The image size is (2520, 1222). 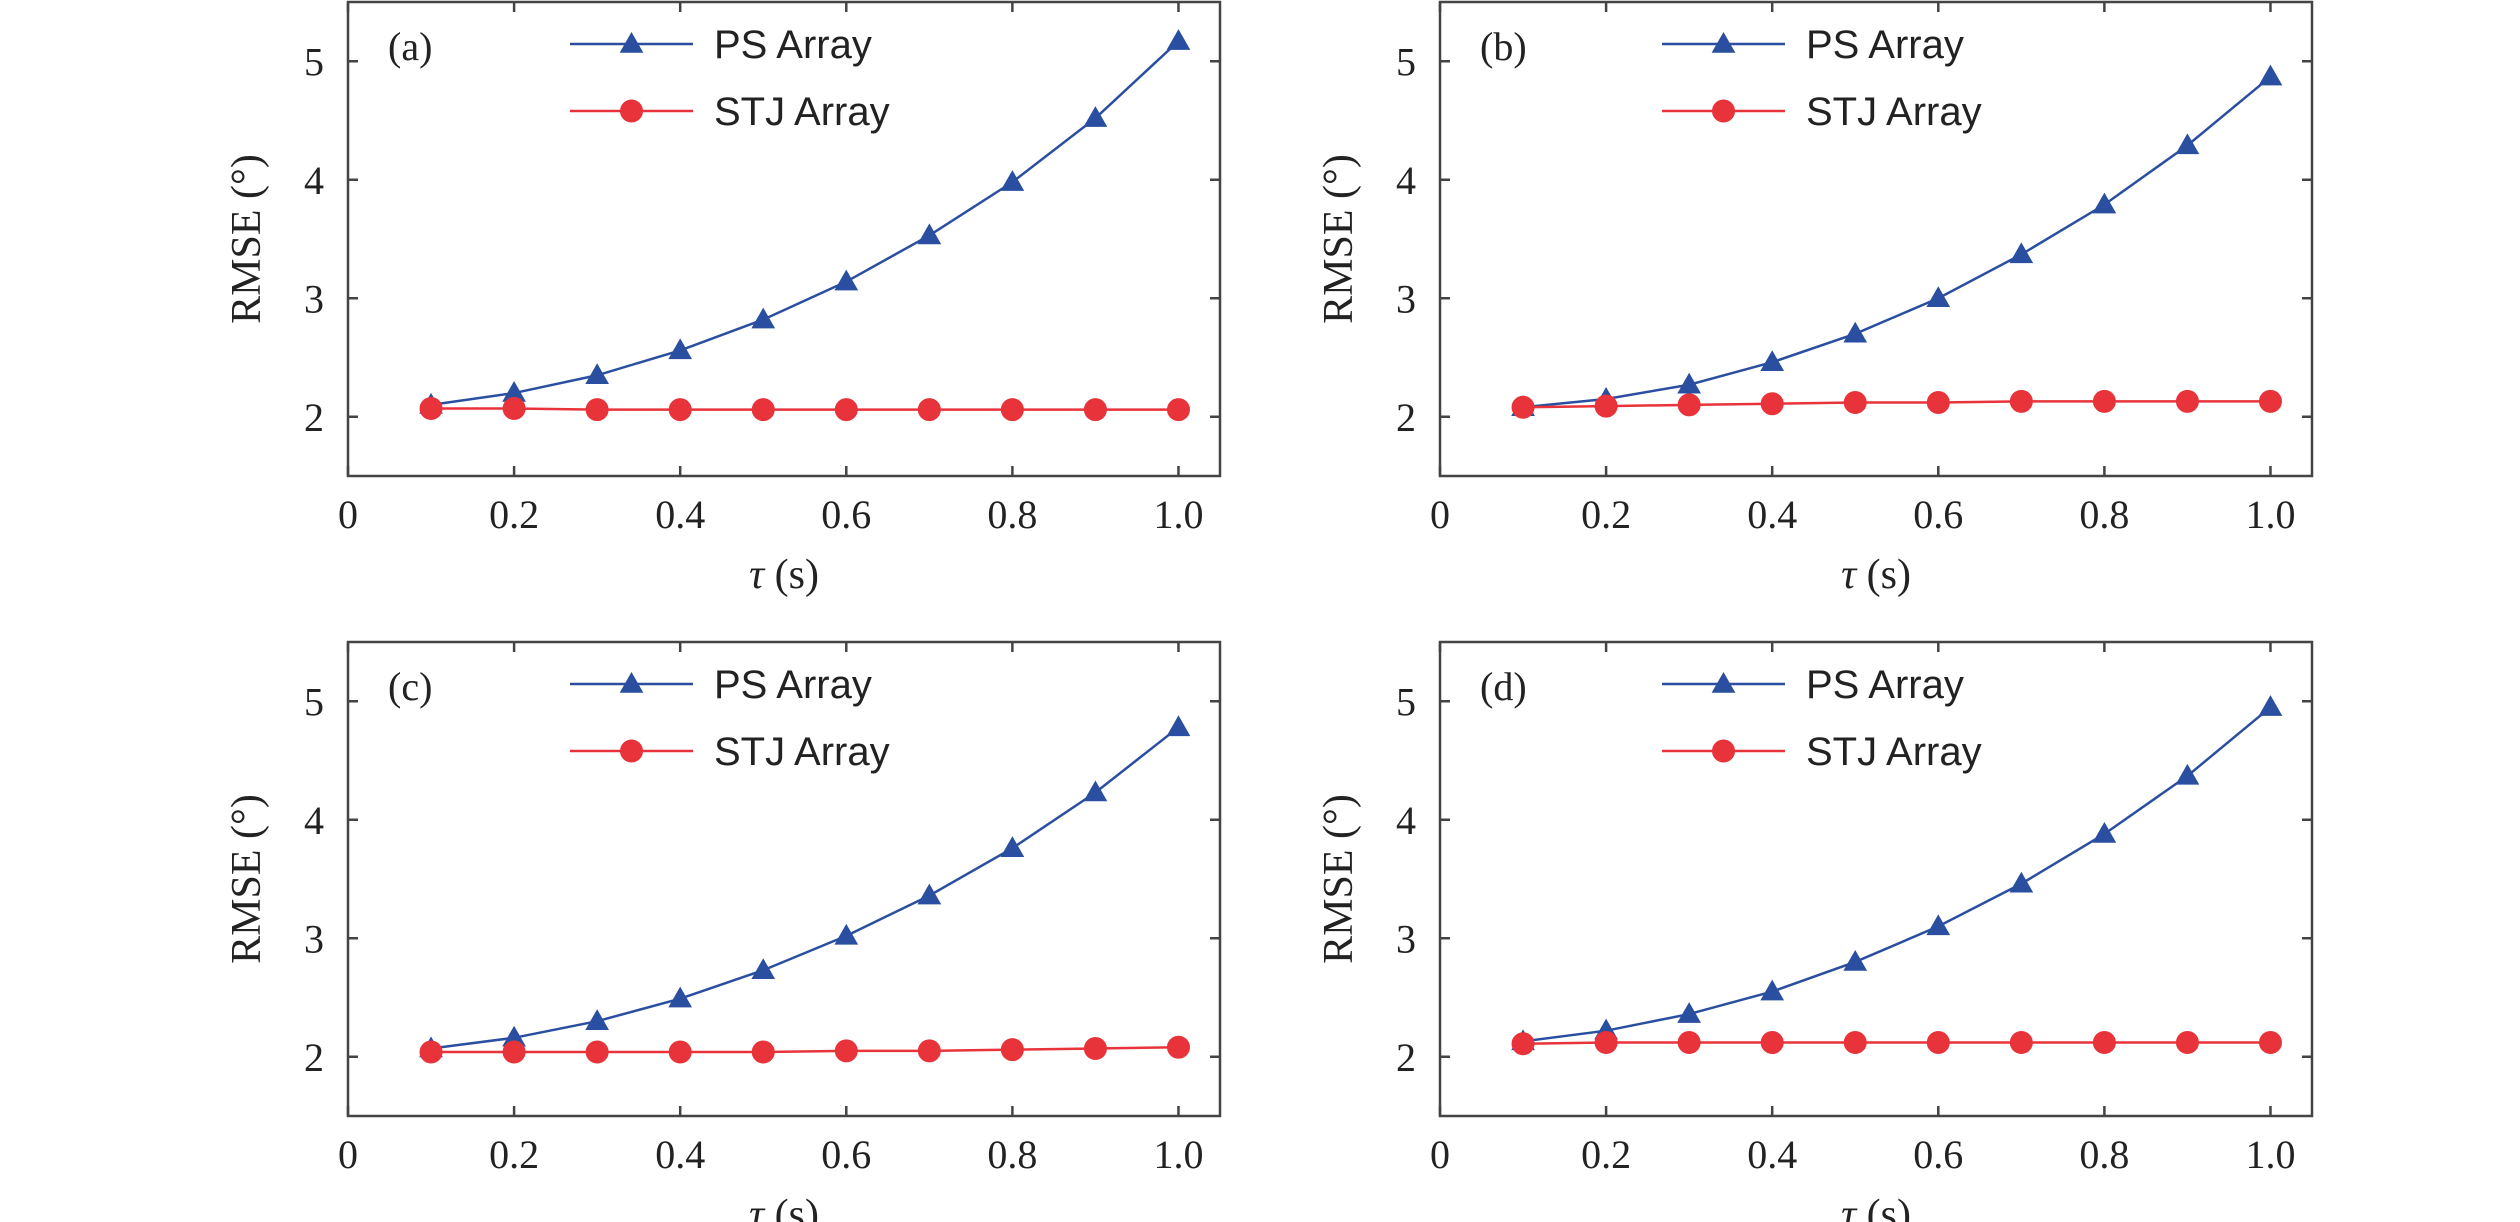 What do you see at coordinates (1772, 514) in the screenshot?
I see `x-tick-label: 0.4` at bounding box center [1772, 514].